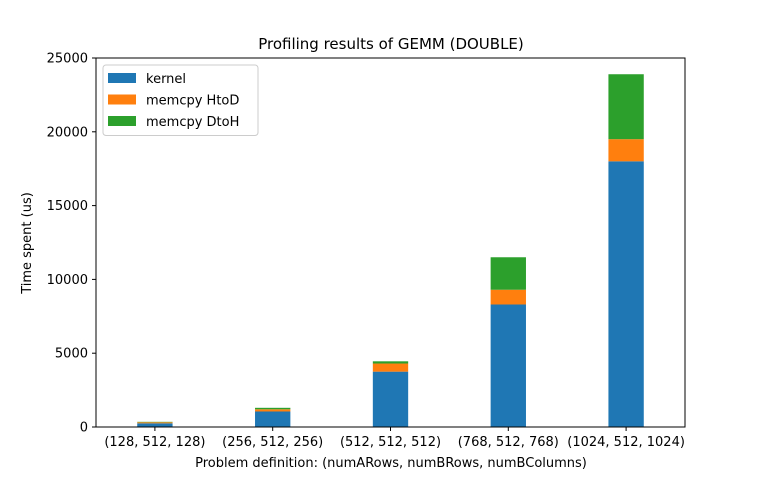 This screenshot has width=761, height=480. Describe the element at coordinates (67, 59) in the screenshot. I see `y-tick-label: 25000` at that location.